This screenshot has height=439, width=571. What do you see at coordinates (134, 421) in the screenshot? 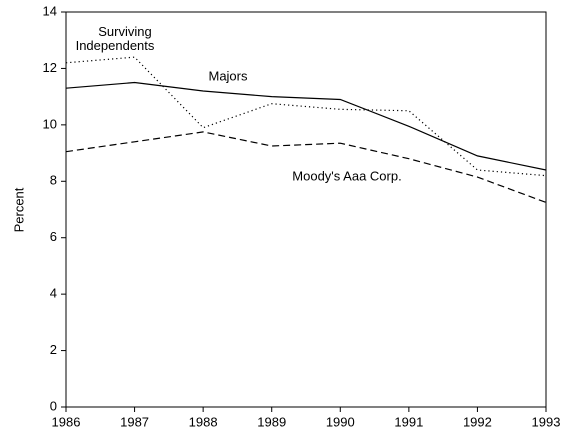
I see `x-tick-label: 1987` at bounding box center [134, 421].